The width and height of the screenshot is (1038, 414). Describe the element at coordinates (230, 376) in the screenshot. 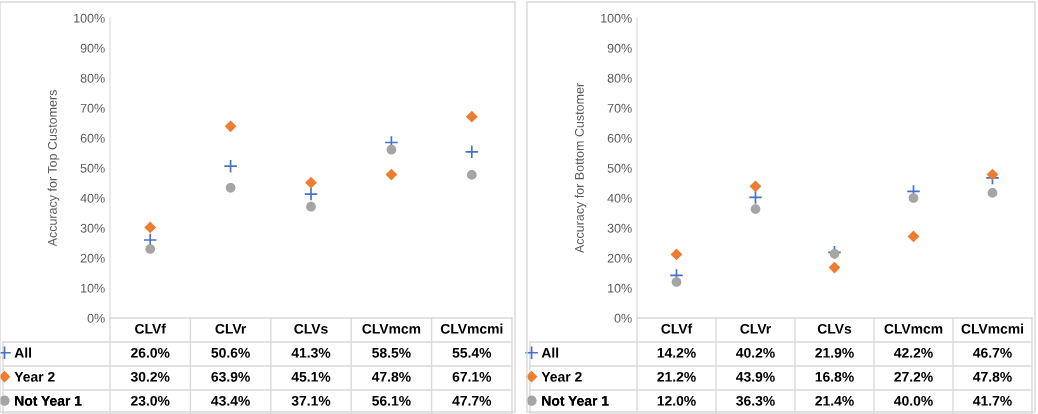

I see `data-label: 63.9%` at that location.